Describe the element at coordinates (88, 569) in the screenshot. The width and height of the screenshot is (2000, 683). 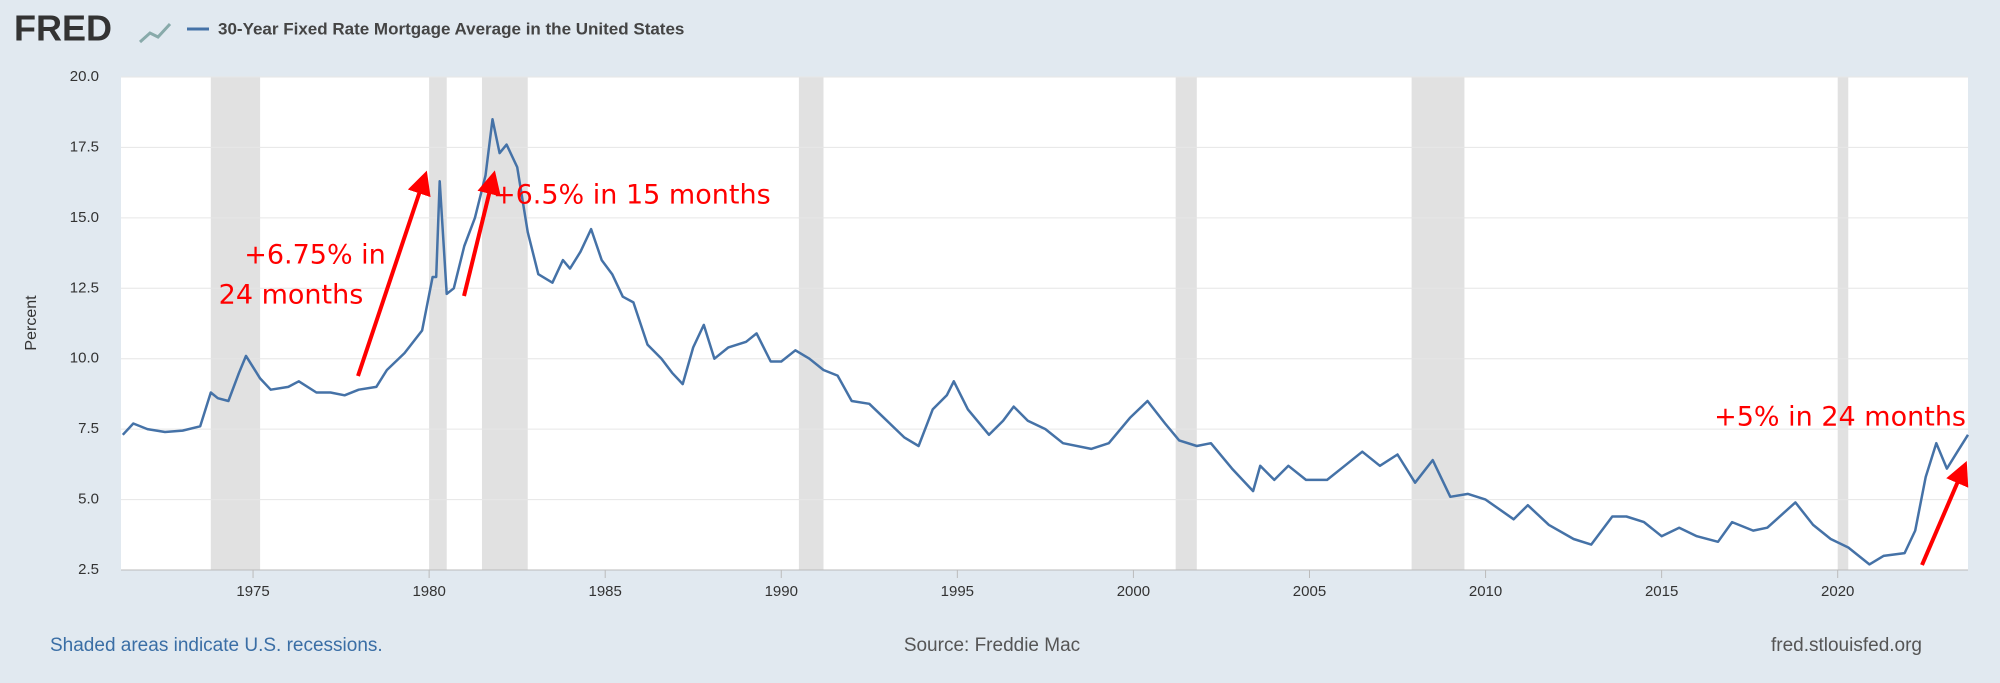
I see `y-tick-label: 2.5` at that location.